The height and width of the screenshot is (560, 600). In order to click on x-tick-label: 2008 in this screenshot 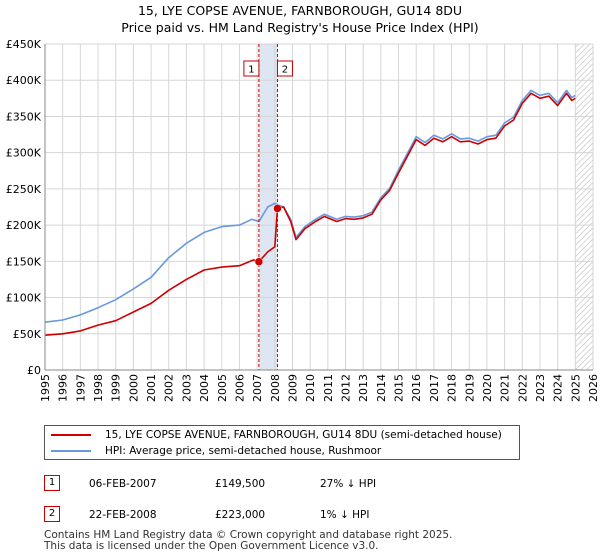, I will do `click(275, 388)`.